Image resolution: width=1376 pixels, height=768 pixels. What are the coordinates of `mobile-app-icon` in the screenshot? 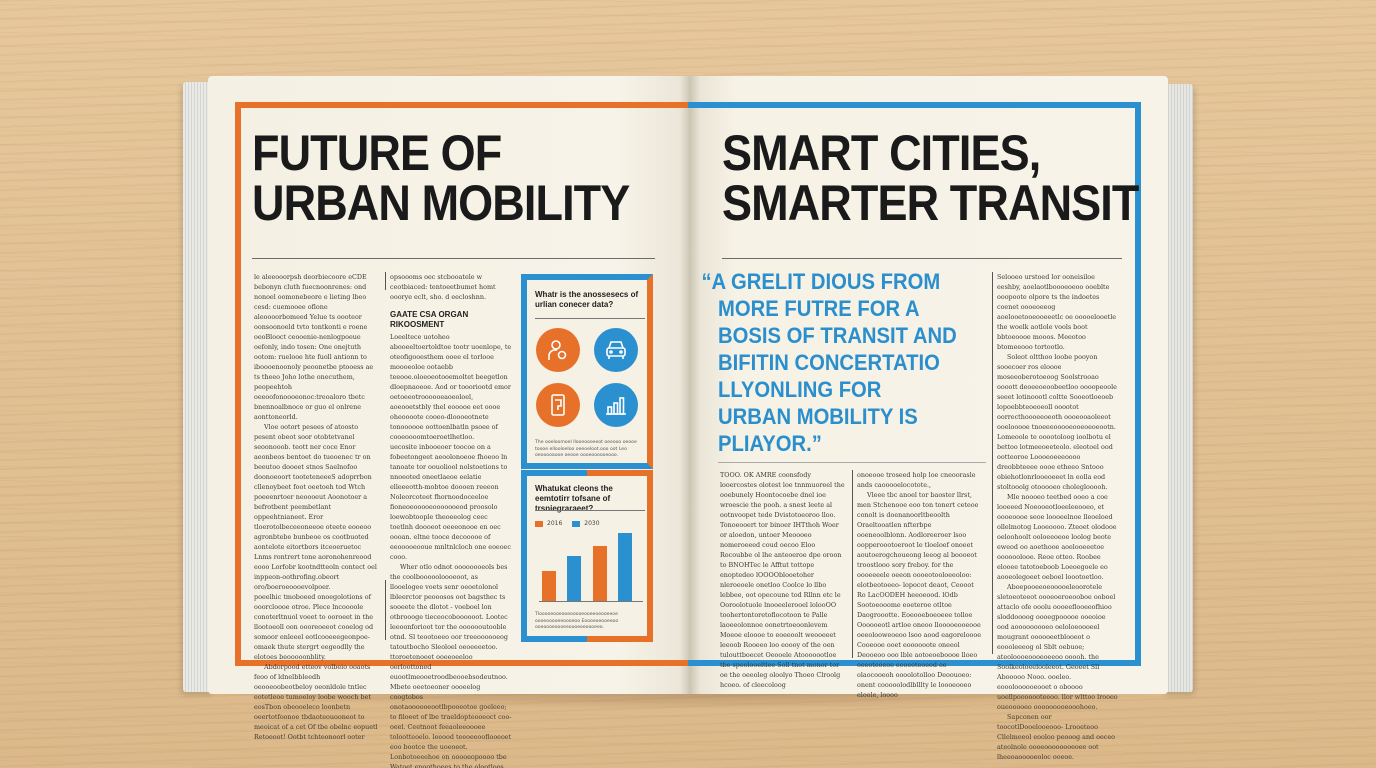 It's located at (558, 405).